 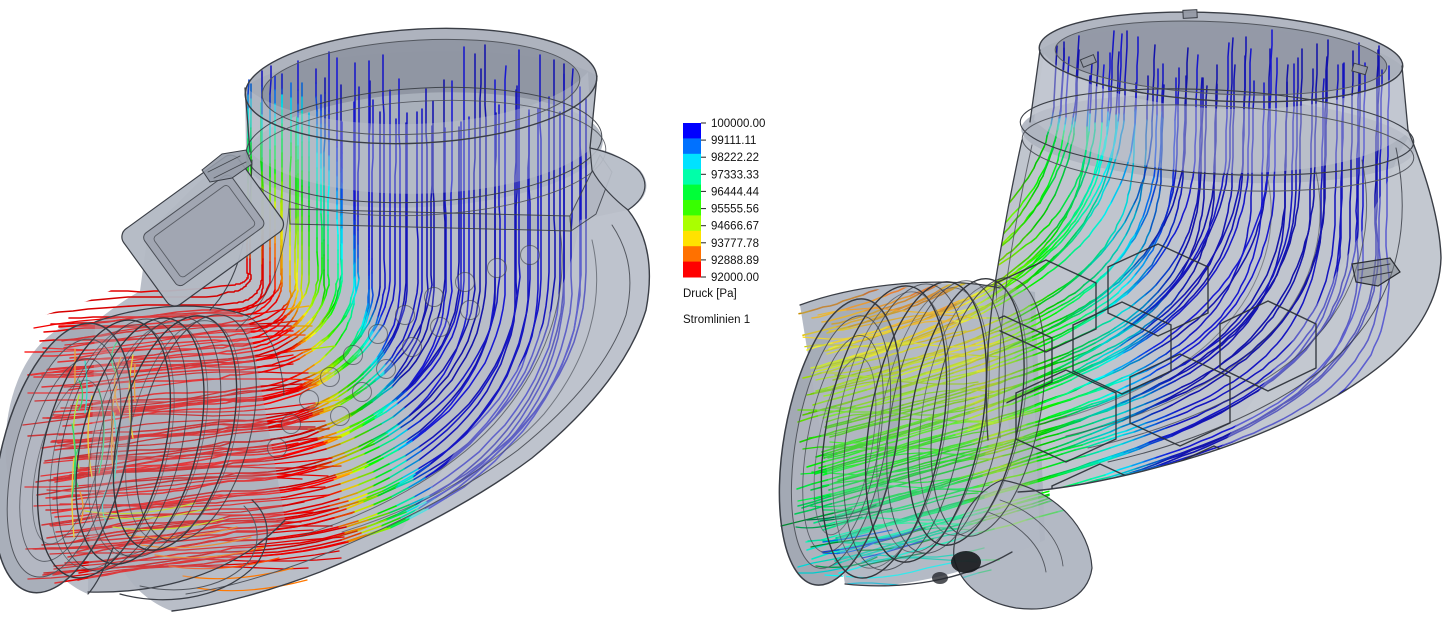 What do you see at coordinates (710, 294) in the screenshot?
I see `svg-text: Druck [Pa]` at bounding box center [710, 294].